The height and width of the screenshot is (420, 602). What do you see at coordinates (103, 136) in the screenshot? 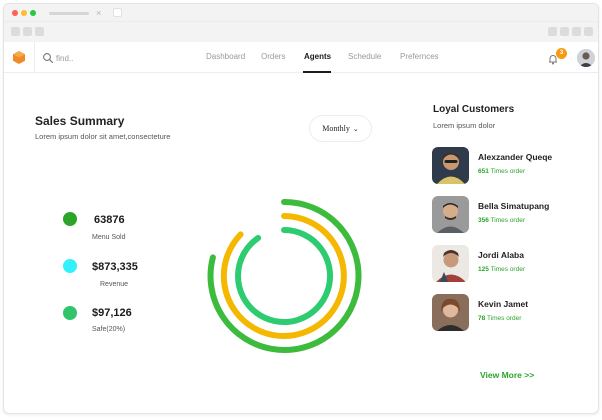
I see `page-subtitle: Lorem ipsum dolor sit amet,consecteture` at bounding box center [103, 136].